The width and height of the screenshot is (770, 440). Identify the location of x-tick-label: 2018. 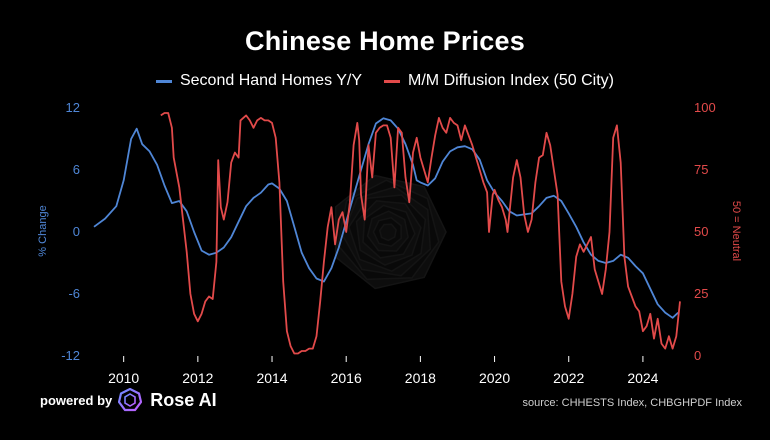
(420, 378).